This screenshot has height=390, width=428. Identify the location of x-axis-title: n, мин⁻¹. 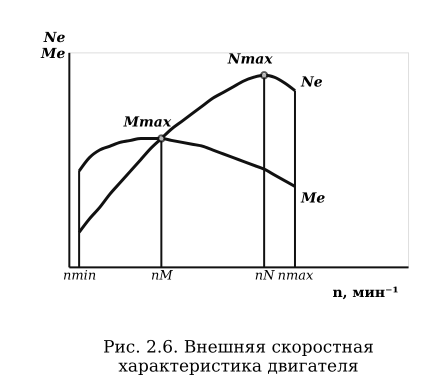
(365, 293).